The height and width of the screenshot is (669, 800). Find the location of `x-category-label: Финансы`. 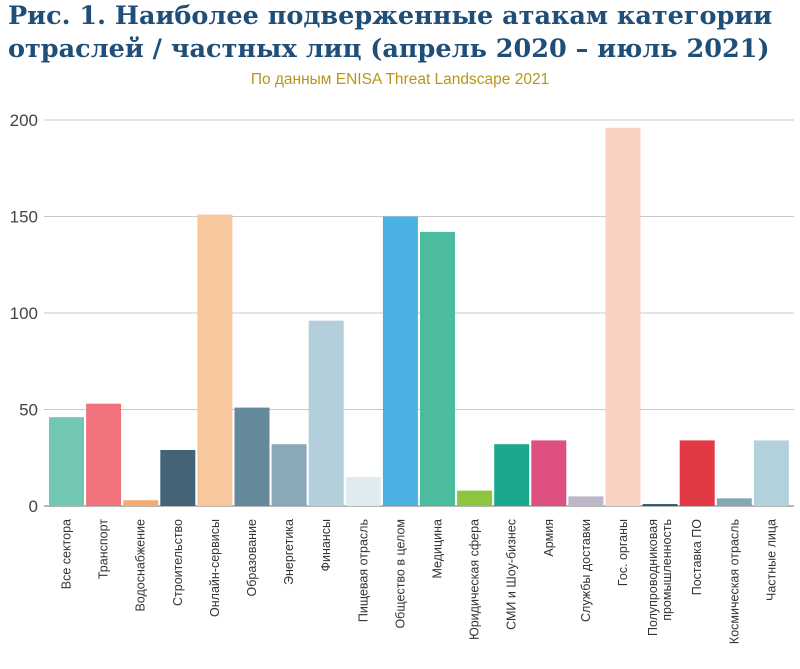

x-category-label: Финансы is located at coordinates (326, 545).